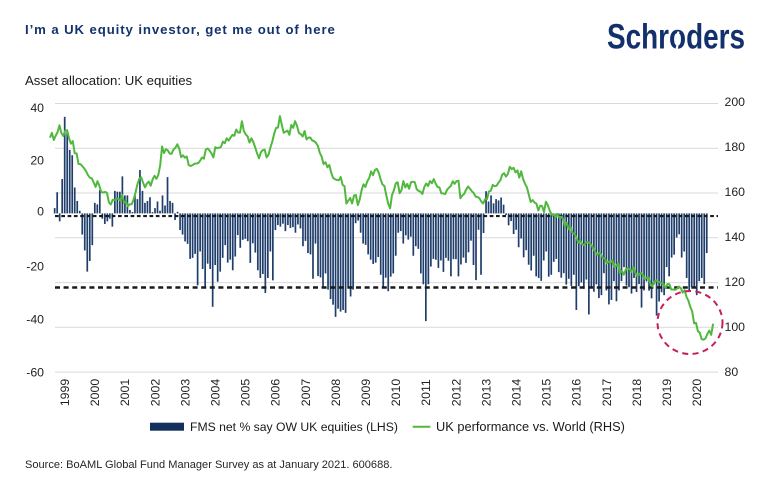  What do you see at coordinates (306, 393) in the screenshot?
I see `svg-text: 2007` at bounding box center [306, 393].